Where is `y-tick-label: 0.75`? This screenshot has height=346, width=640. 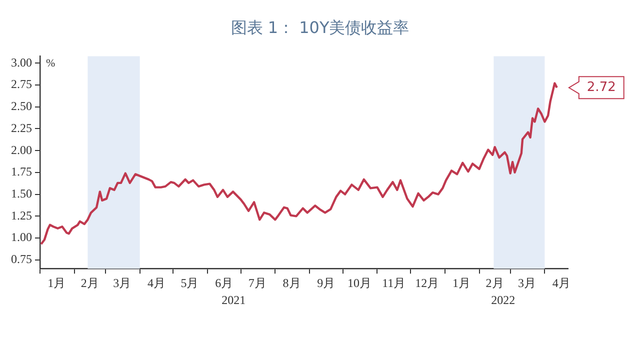 y-tick-label: 0.75 is located at coordinates (21, 259).